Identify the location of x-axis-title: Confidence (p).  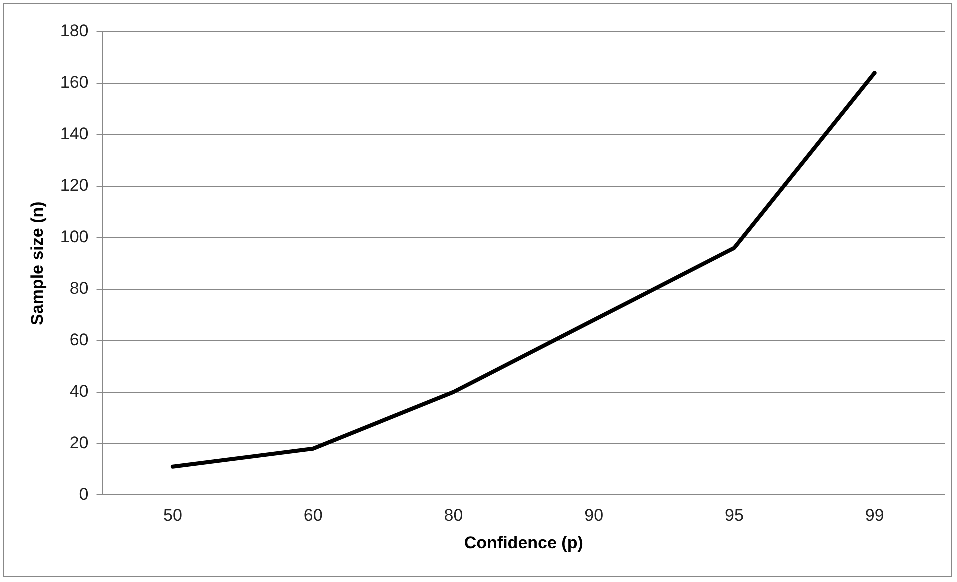
(524, 542).